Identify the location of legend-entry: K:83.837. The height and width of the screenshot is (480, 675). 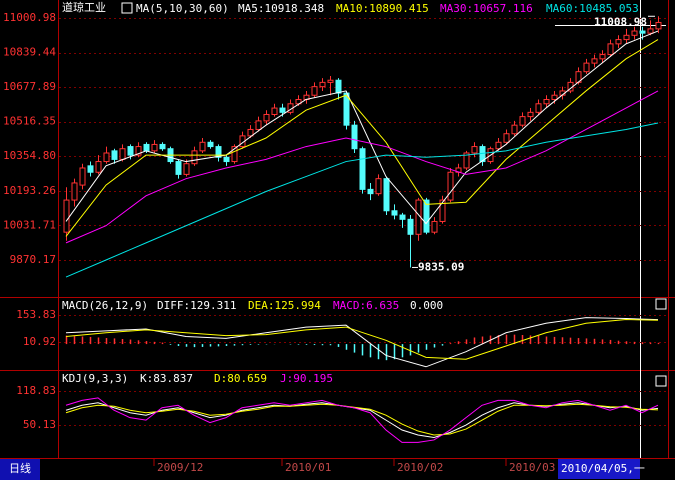
(166, 378).